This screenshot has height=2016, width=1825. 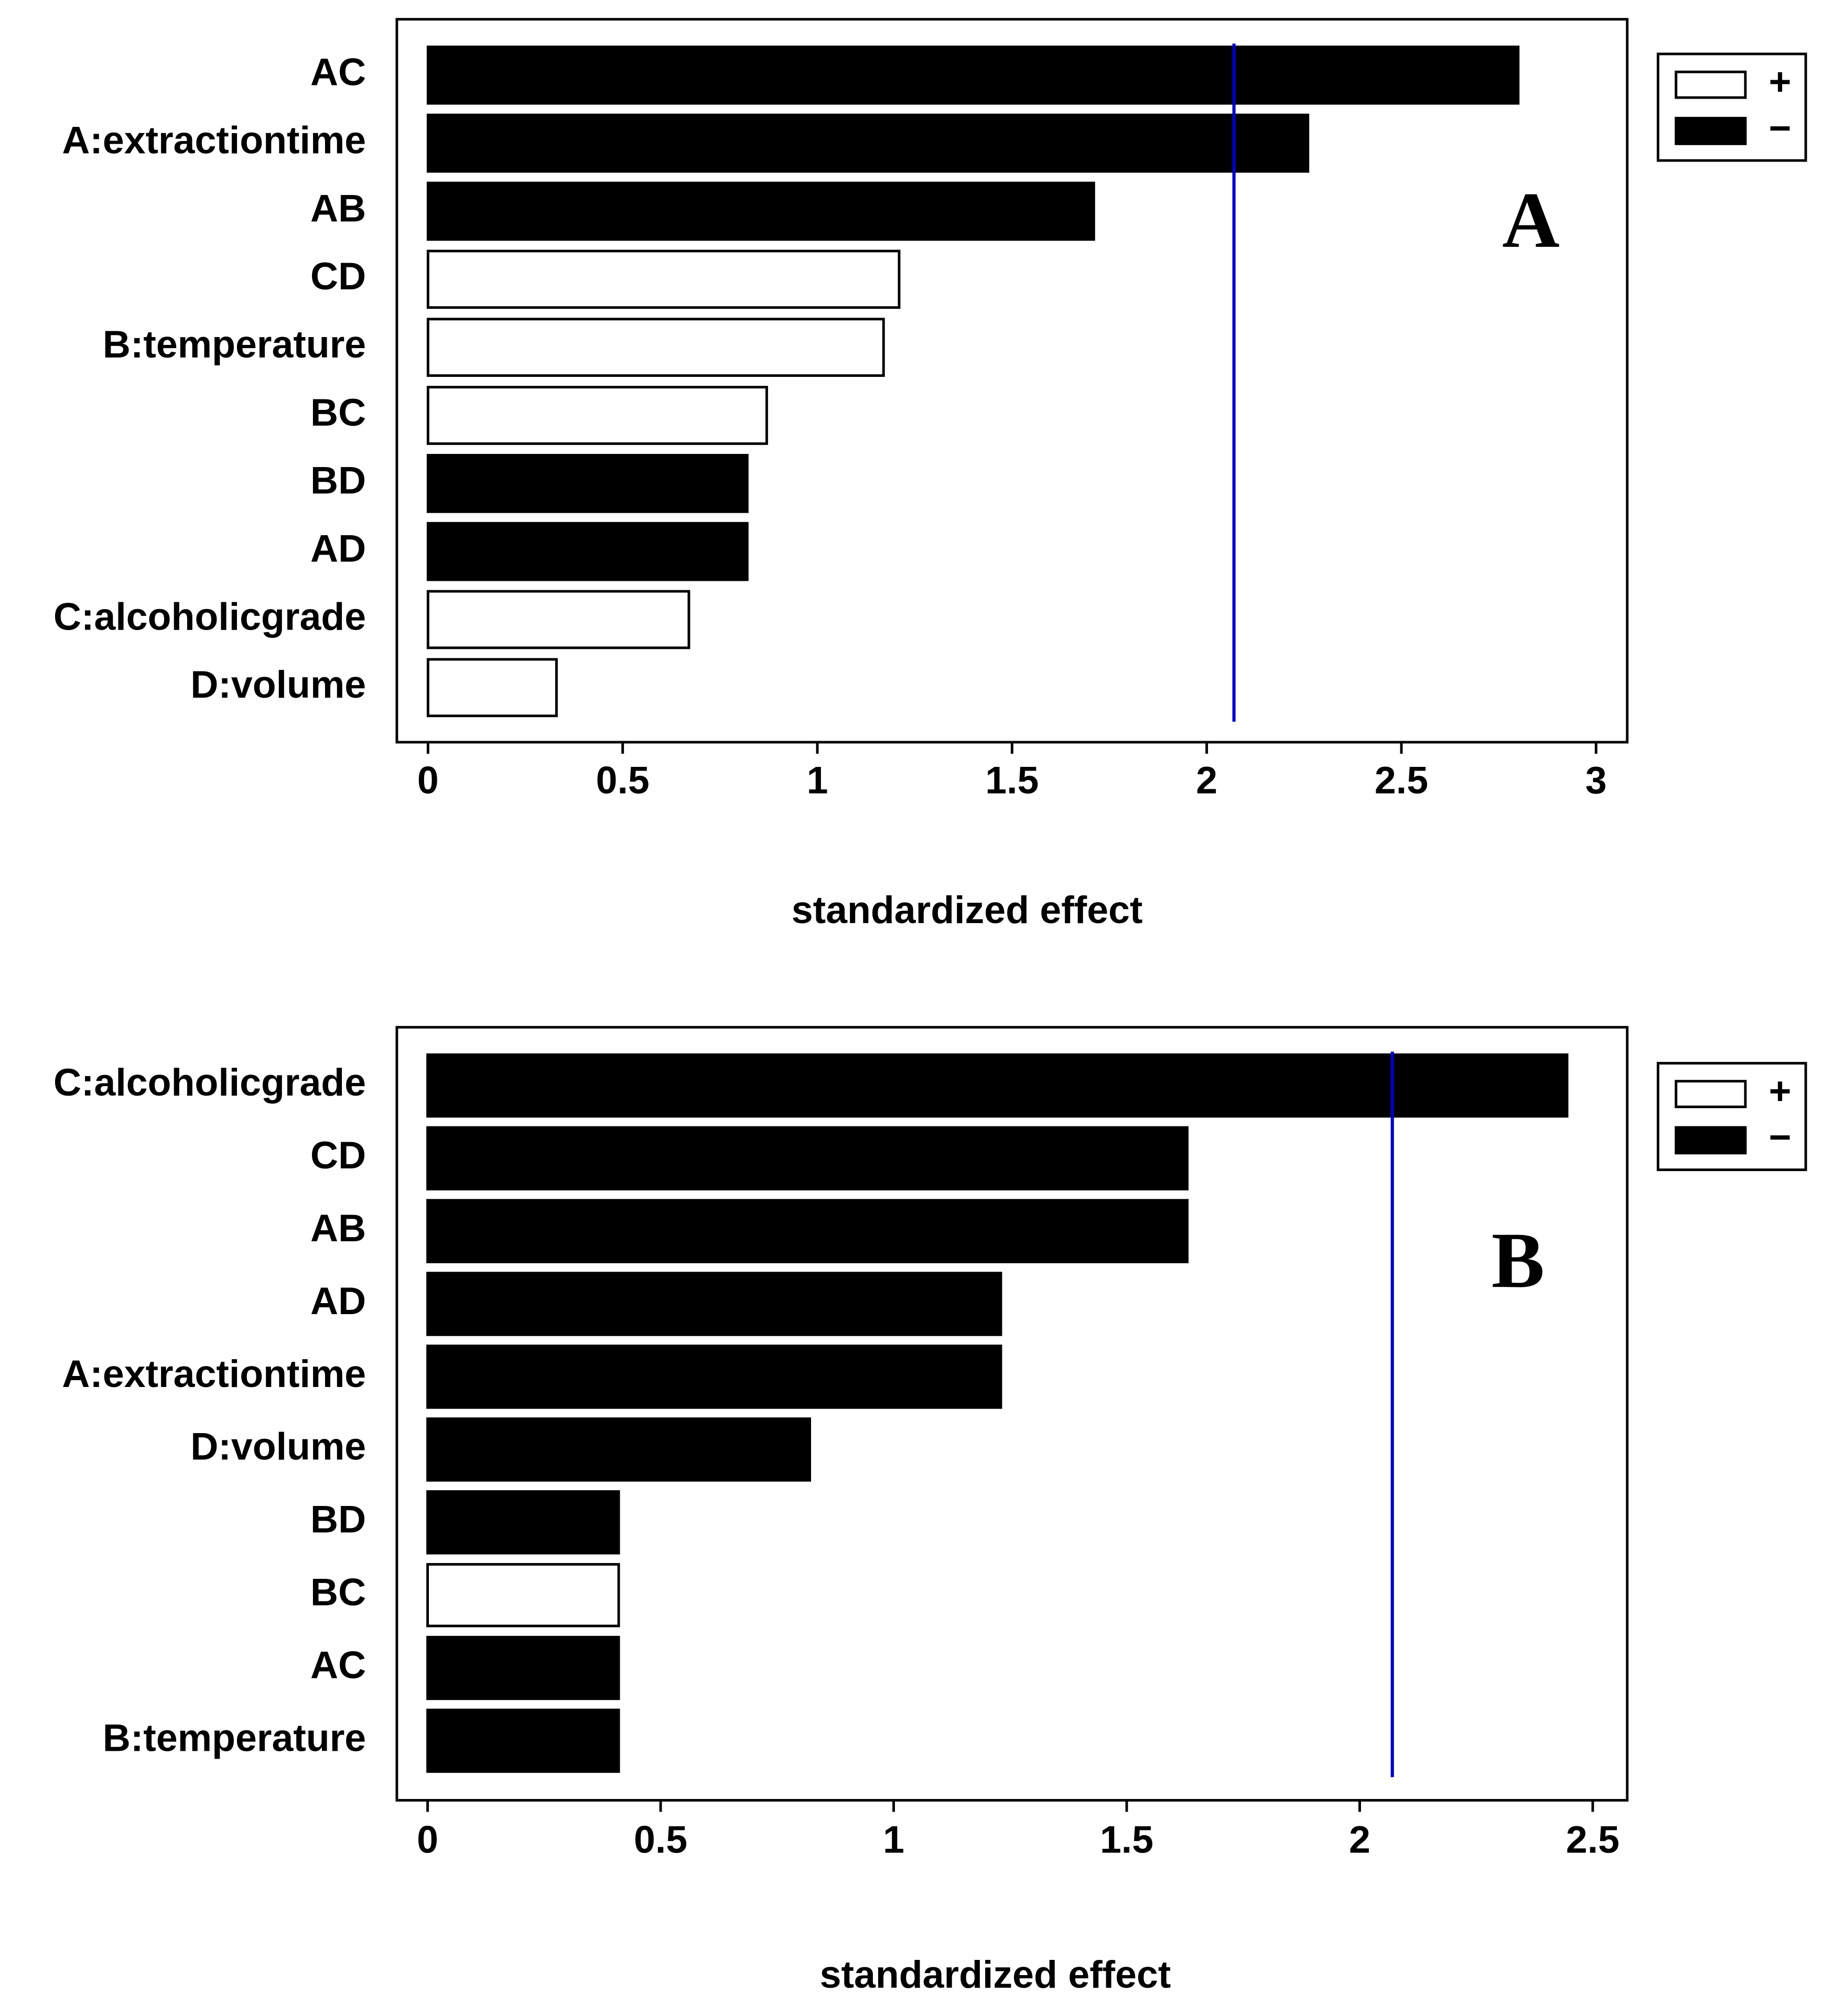 What do you see at coordinates (1596, 780) in the screenshot?
I see `x-tick-label: 3` at bounding box center [1596, 780].